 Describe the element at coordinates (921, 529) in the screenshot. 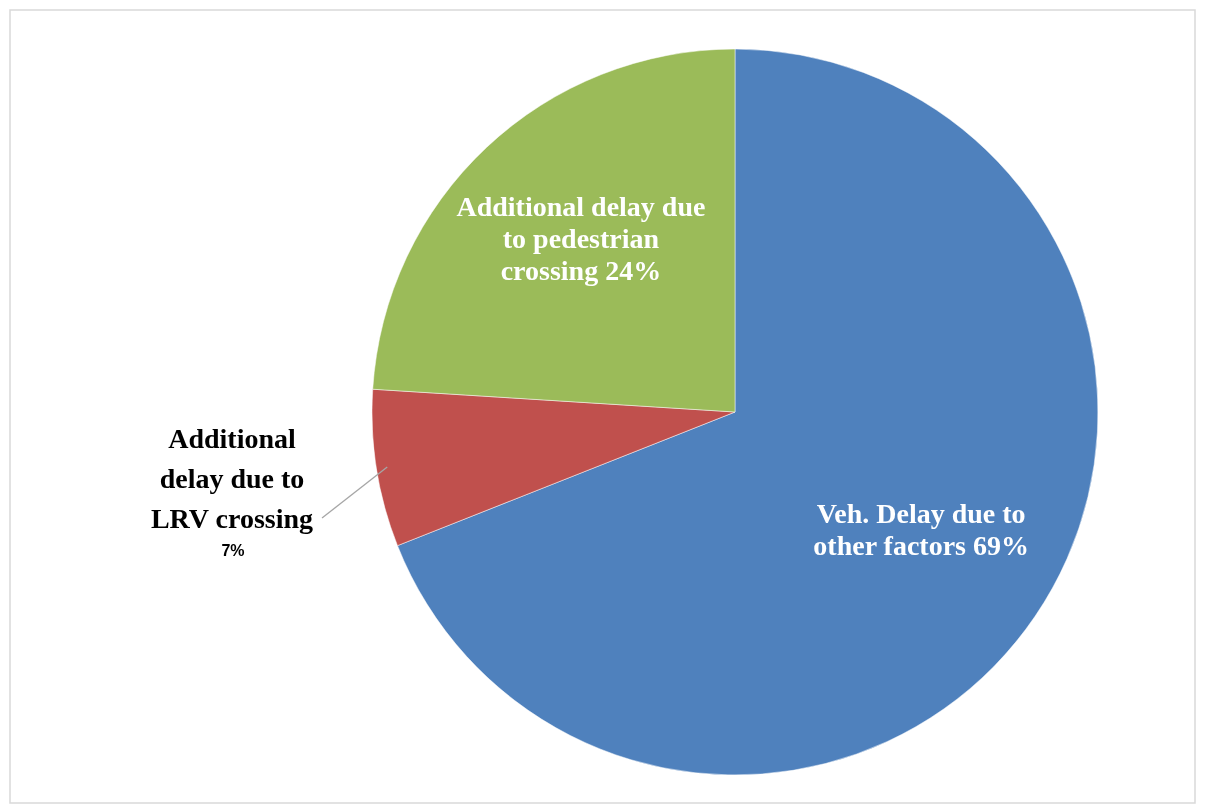

I see `slice-label: Veh. Delay due to other factors 69%` at that location.